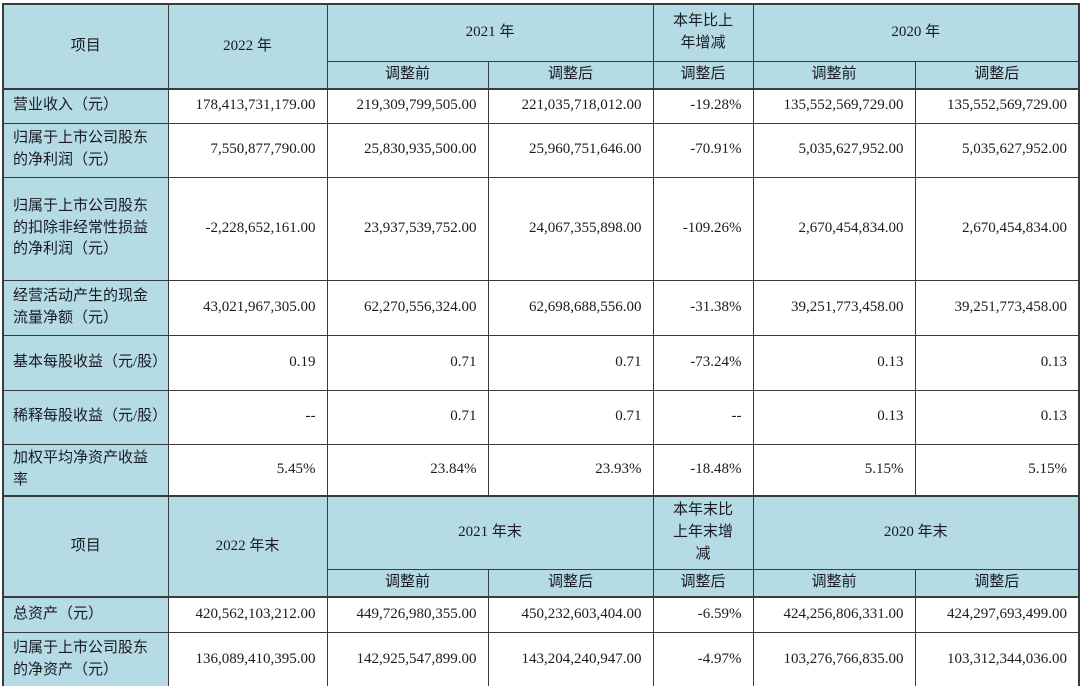 The image size is (1080, 686). Describe the element at coordinates (85, 106) in the screenshot. I see `metric-label: 营业收入（元）` at that location.